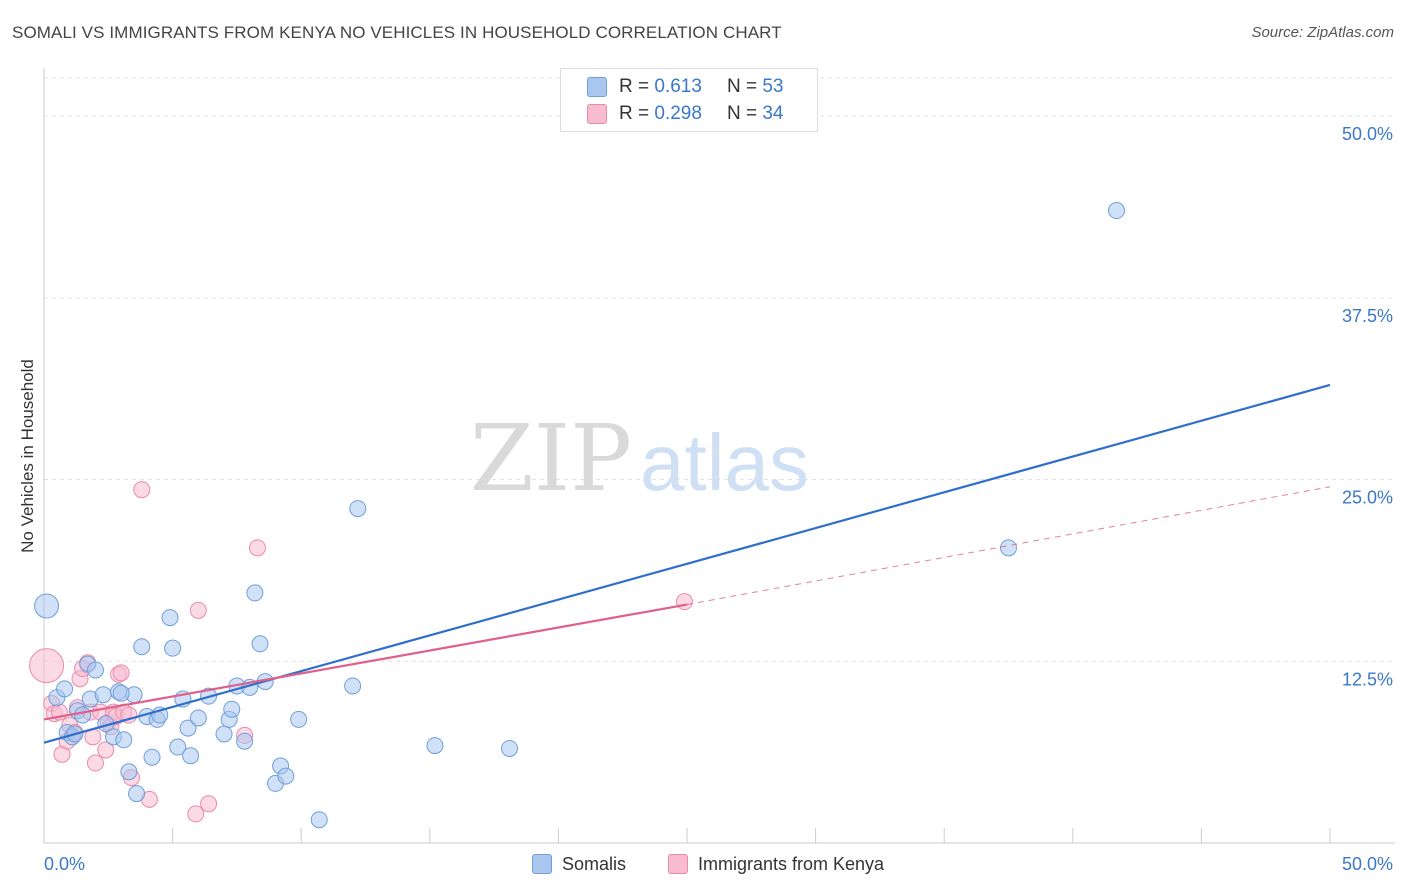 The image size is (1406, 892). Describe the element at coordinates (551, 458) in the screenshot. I see `watermark-zip: ZIP` at that location.